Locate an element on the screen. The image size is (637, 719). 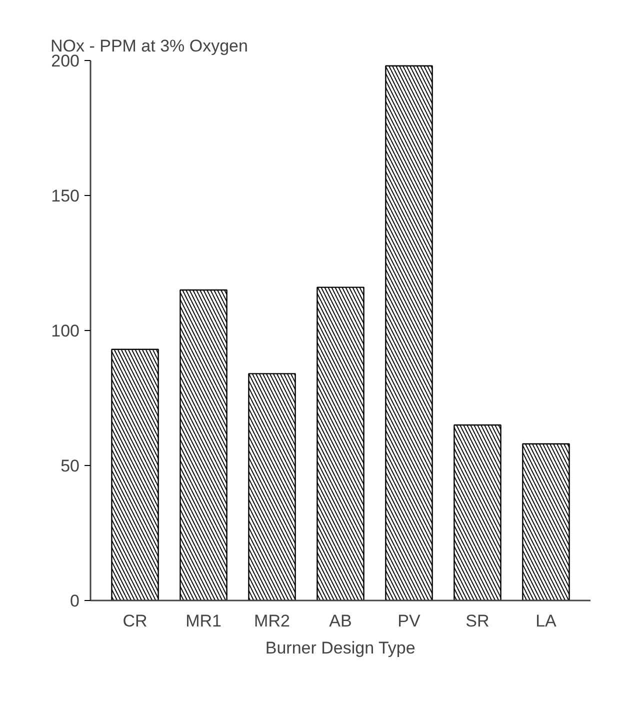
x-tick-label: MR2 is located at coordinates (272, 621).